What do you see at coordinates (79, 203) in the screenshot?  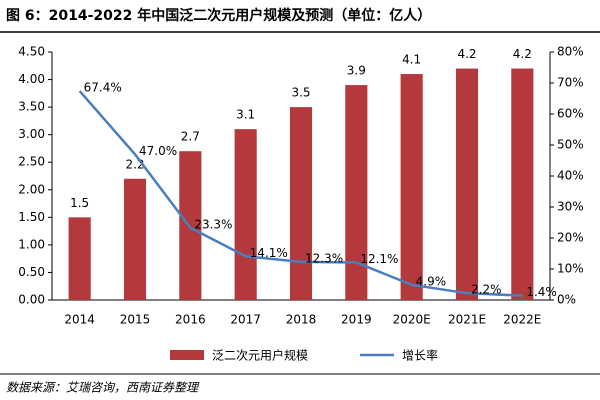 I see `bar-label: 1.5` at bounding box center [79, 203].